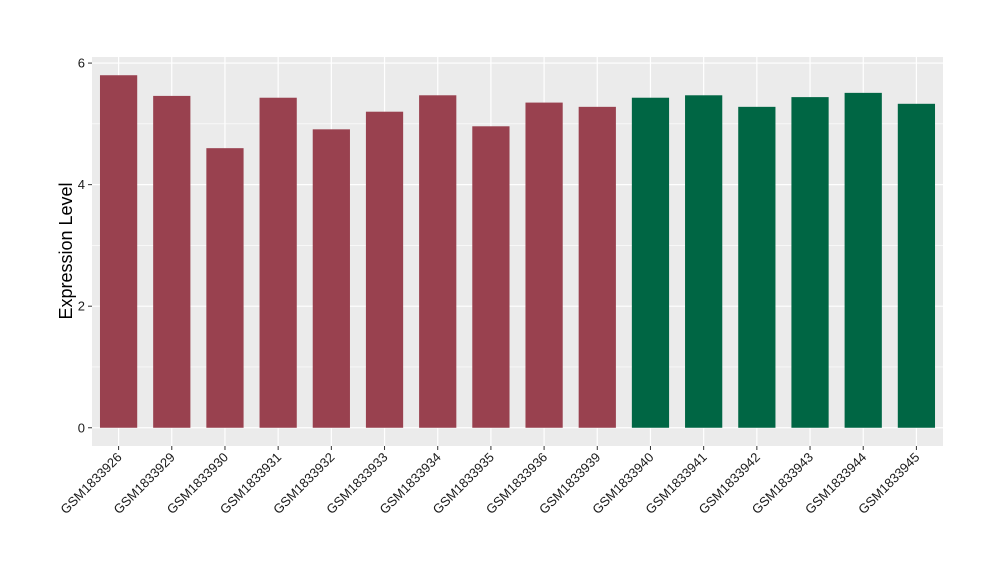  Describe the element at coordinates (81, 306) in the screenshot. I see `y-tick-label: 2` at that location.